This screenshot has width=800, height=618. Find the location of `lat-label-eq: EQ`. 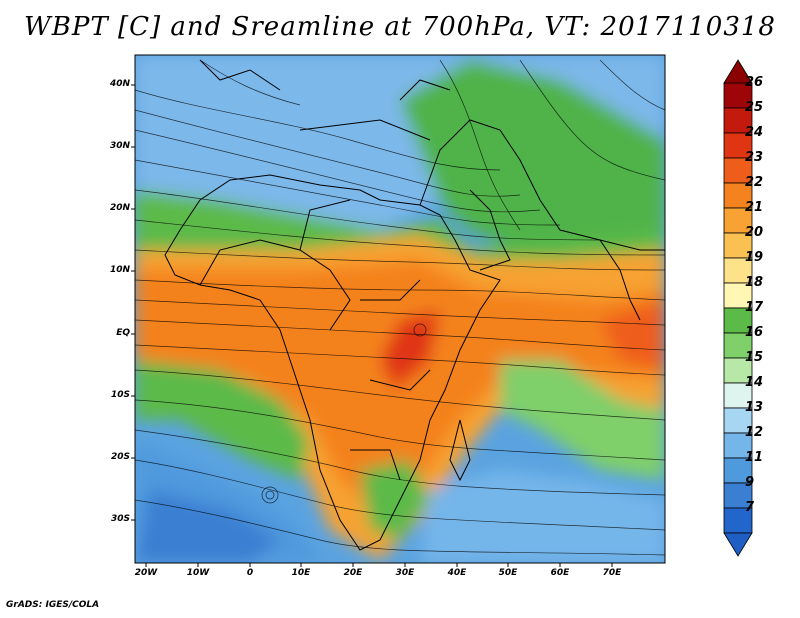

lat-label-eq: EQ is located at coordinates (123, 333).